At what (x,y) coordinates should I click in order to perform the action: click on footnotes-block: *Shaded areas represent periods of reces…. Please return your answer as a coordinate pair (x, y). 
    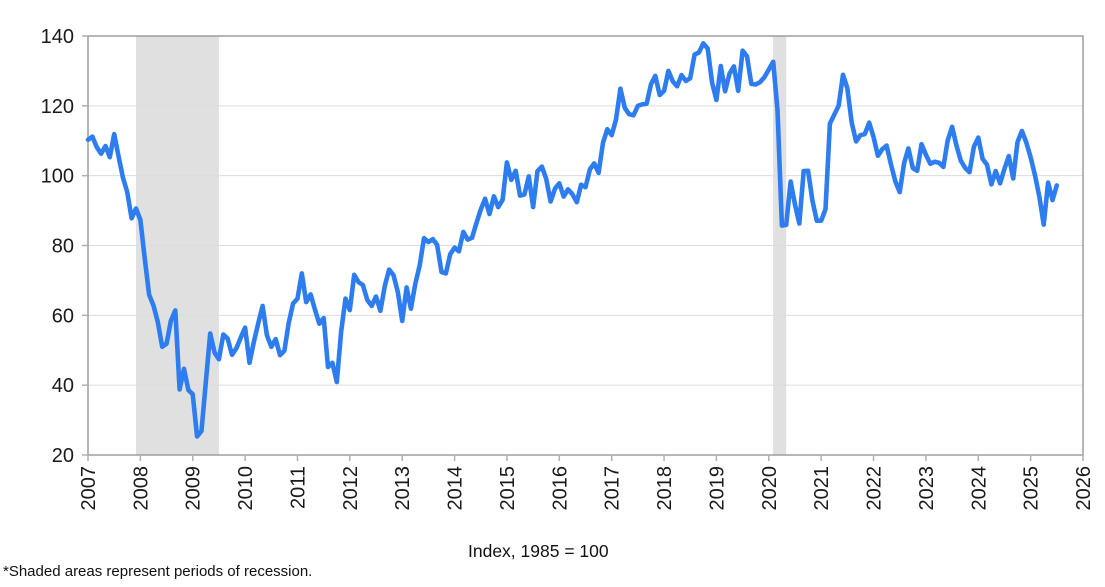
    Looking at the image, I should click on (171, 557).